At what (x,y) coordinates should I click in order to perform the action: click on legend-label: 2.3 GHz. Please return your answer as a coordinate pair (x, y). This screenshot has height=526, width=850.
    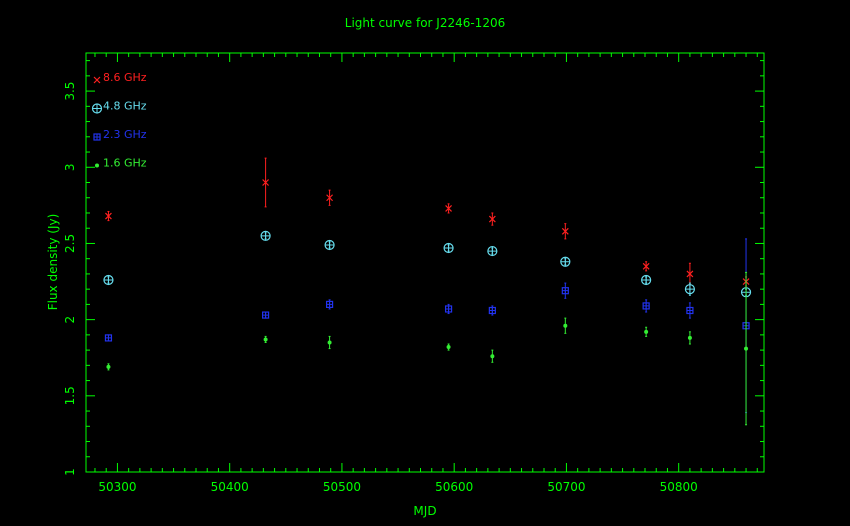
    Looking at the image, I should click on (125, 134).